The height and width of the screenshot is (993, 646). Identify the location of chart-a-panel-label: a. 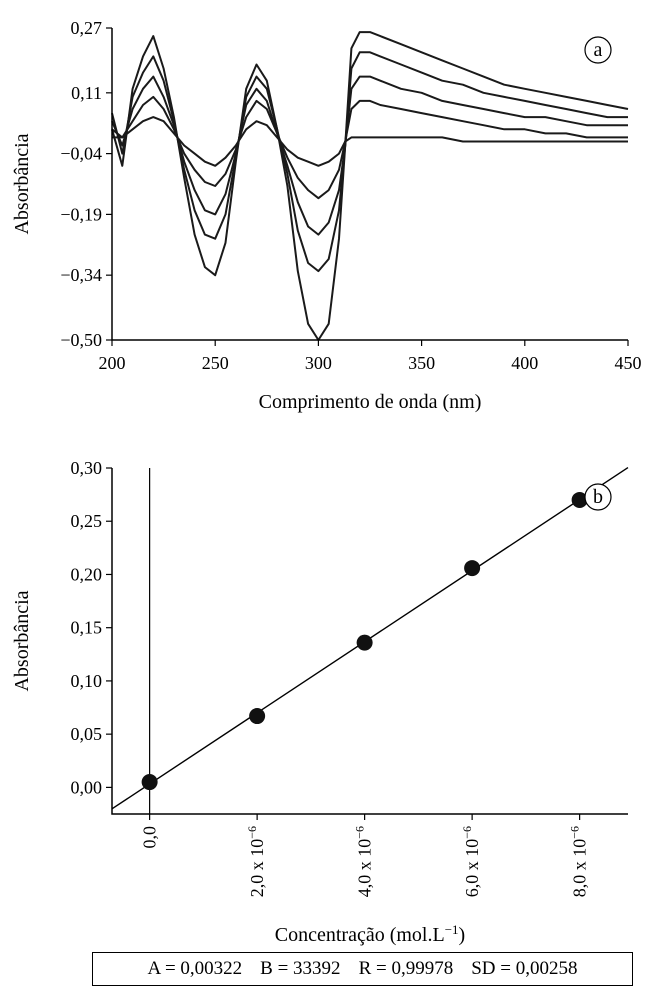
(598, 50).